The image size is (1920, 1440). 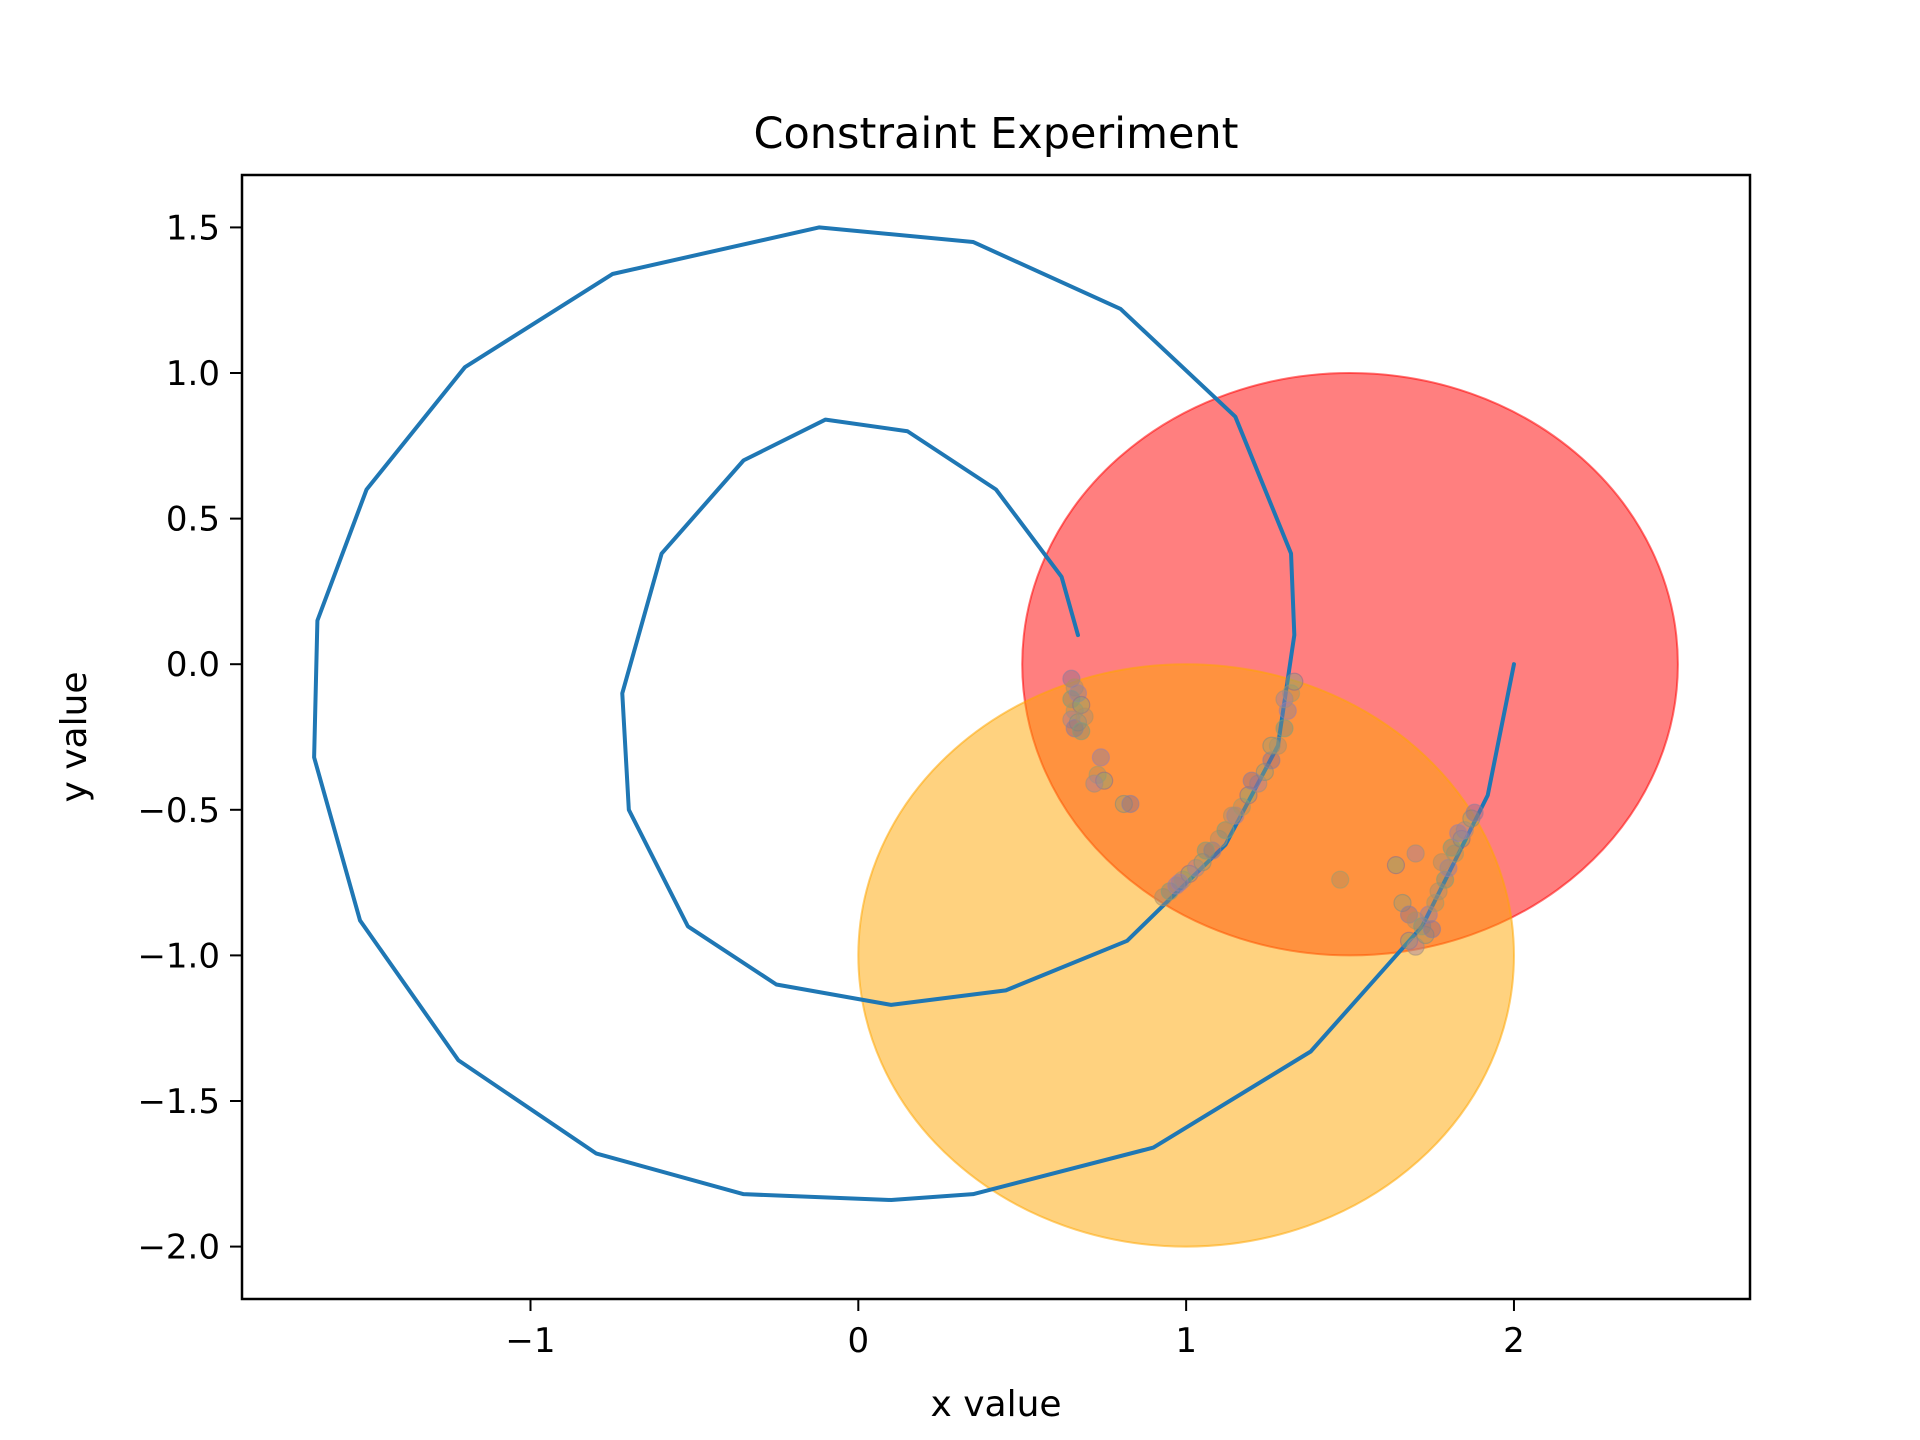 What do you see at coordinates (178, 956) in the screenshot?
I see `y-tick-label-6: −1.0` at bounding box center [178, 956].